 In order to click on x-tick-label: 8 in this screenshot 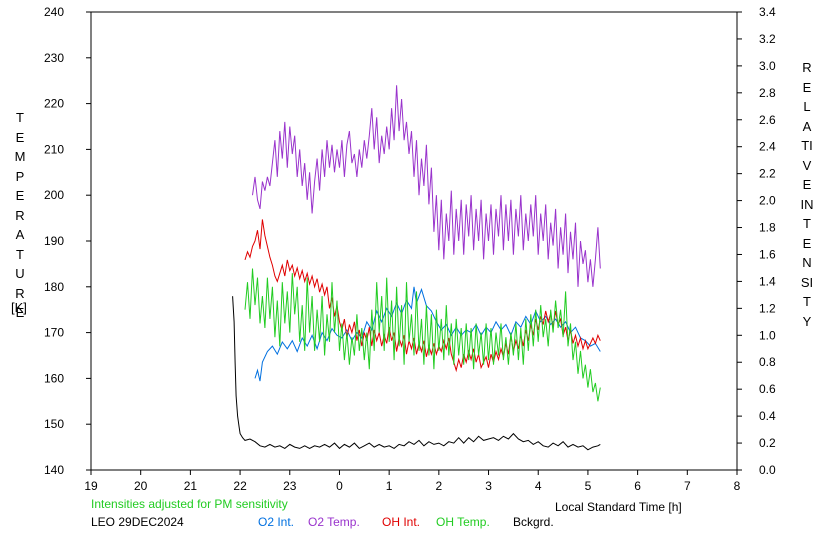, I will do `click(737, 486)`.